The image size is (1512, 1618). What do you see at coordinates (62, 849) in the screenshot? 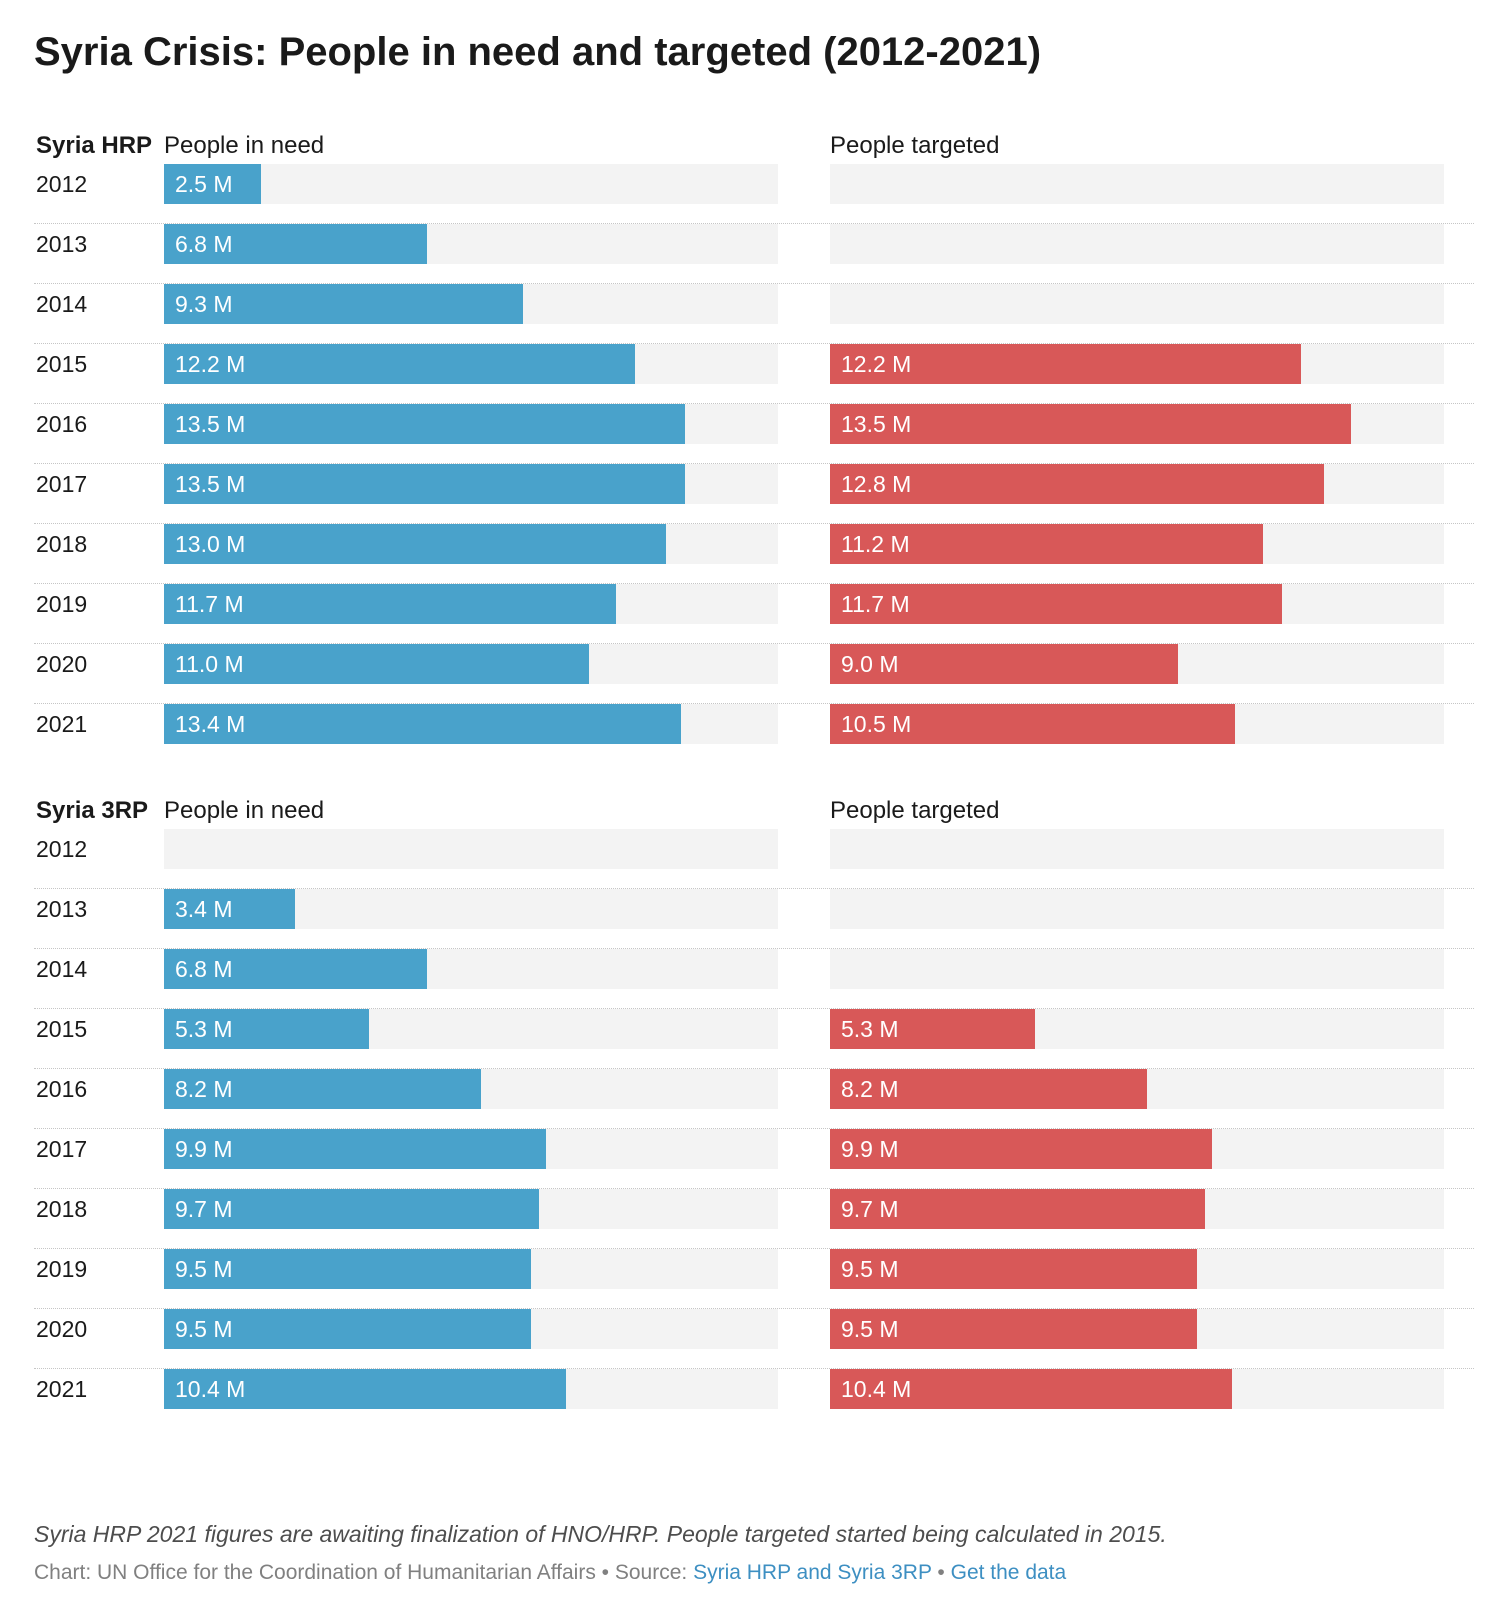
I see `year-label: 2012` at bounding box center [62, 849].